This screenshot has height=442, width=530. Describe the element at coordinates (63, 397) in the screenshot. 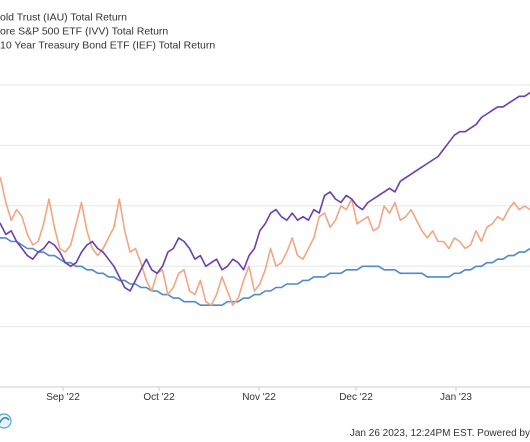

I see `x-tick-label: Sep '22` at that location.